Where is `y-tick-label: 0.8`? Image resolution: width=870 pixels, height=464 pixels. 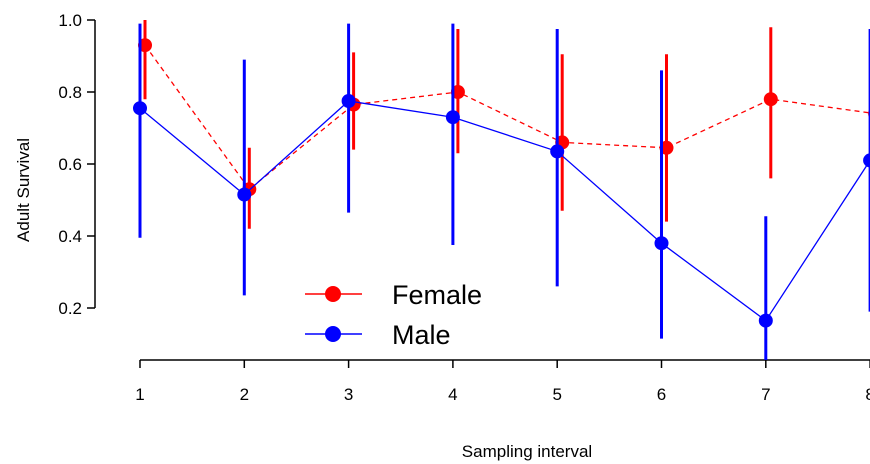 y-tick-label: 0.8 is located at coordinates (70, 92).